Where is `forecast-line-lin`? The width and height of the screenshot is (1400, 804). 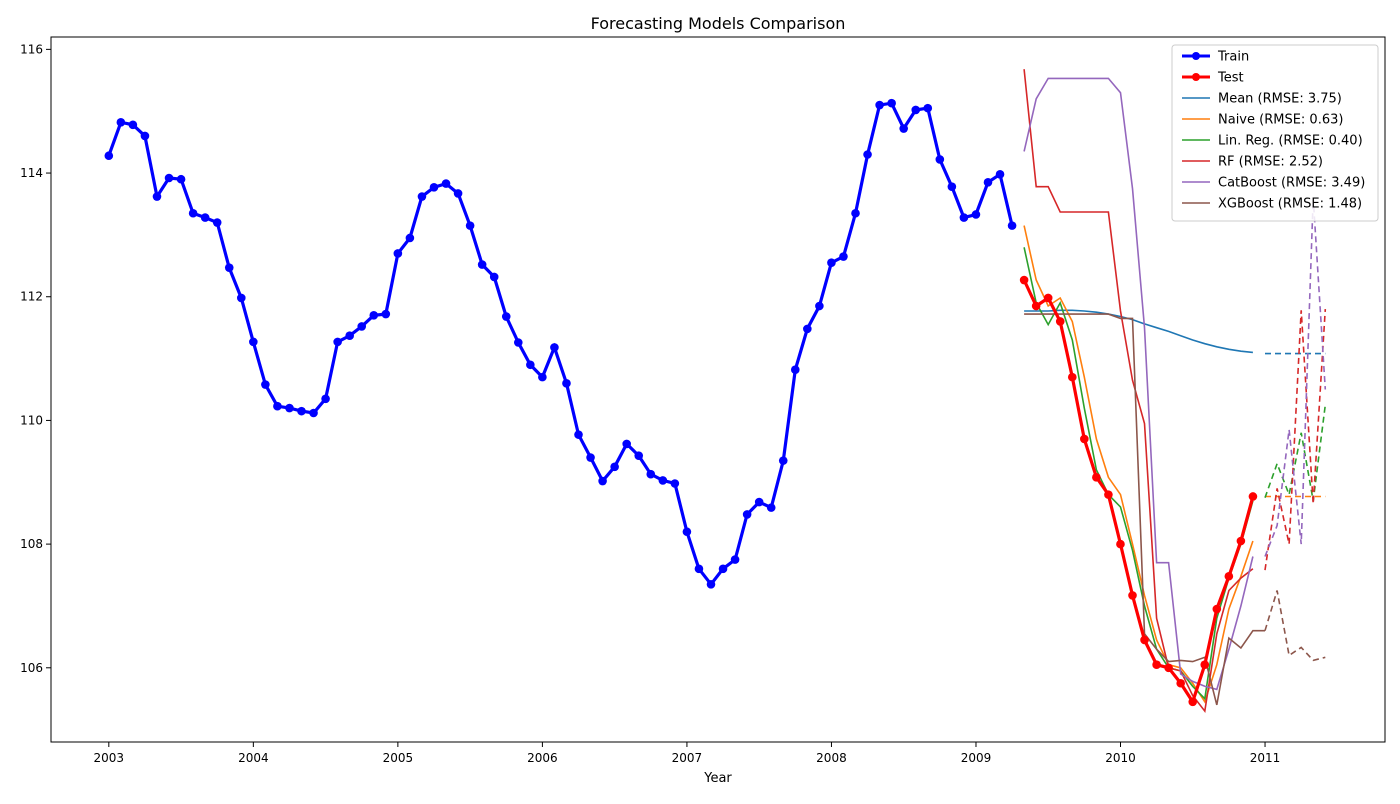 forecast-line-lin is located at coordinates (1295, 452).